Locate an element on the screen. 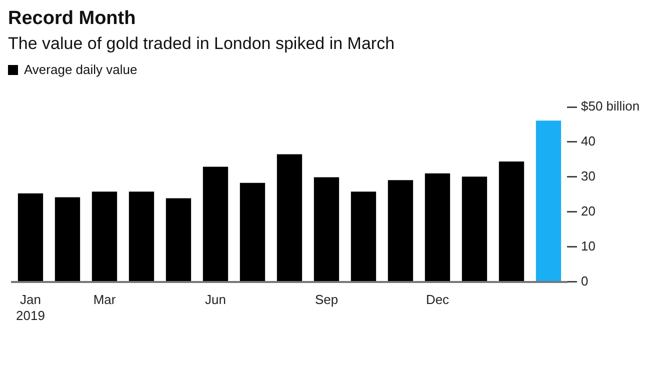 This screenshot has width=665, height=368. x-tick-label: Mar is located at coordinates (104, 300).